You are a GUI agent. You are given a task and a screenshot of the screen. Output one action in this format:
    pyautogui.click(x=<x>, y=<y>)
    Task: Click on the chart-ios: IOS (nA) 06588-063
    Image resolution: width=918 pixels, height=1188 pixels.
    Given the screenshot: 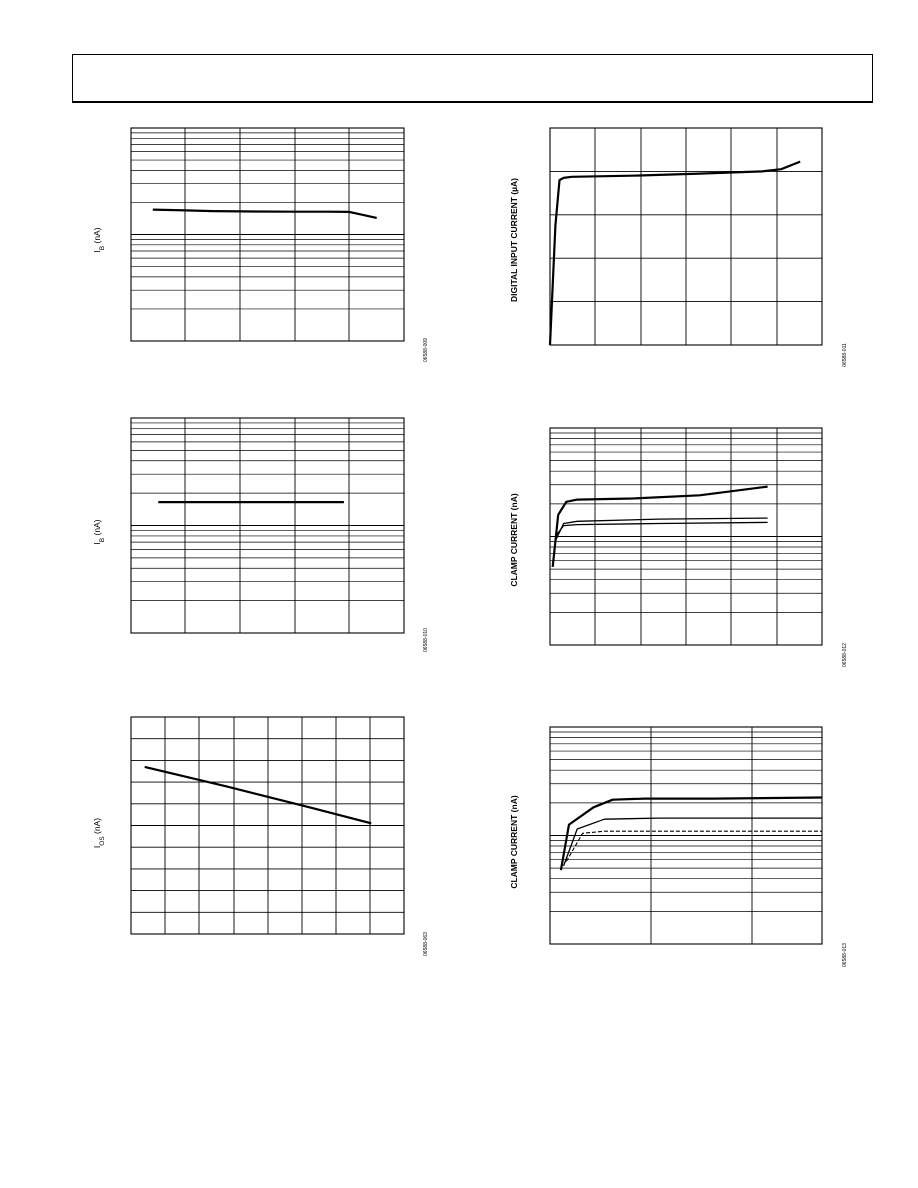 What is the action you would take?
    pyautogui.click(x=260, y=836)
    